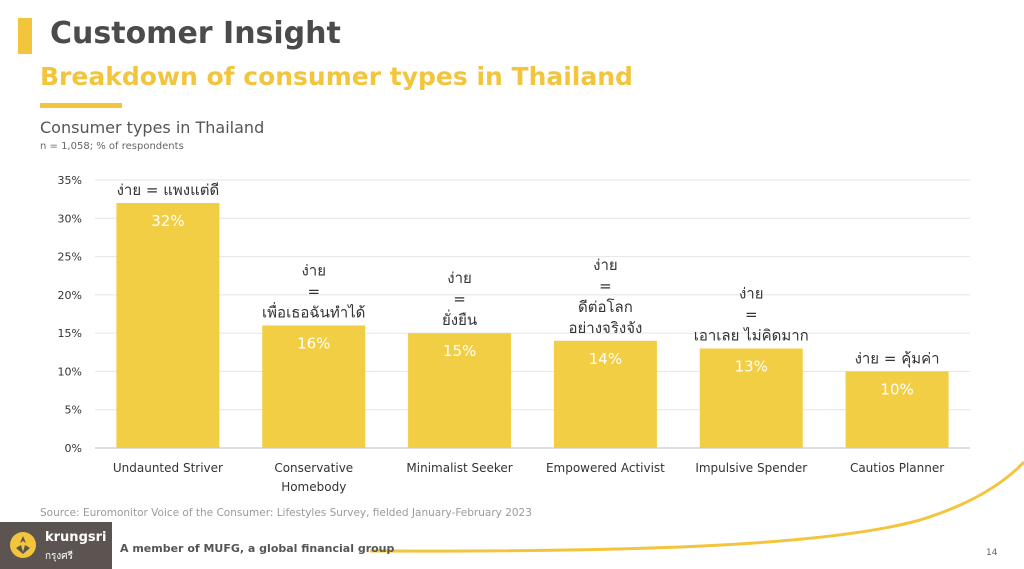 The height and width of the screenshot is (569, 1024). I want to click on data-label: 15%, so click(459, 351).